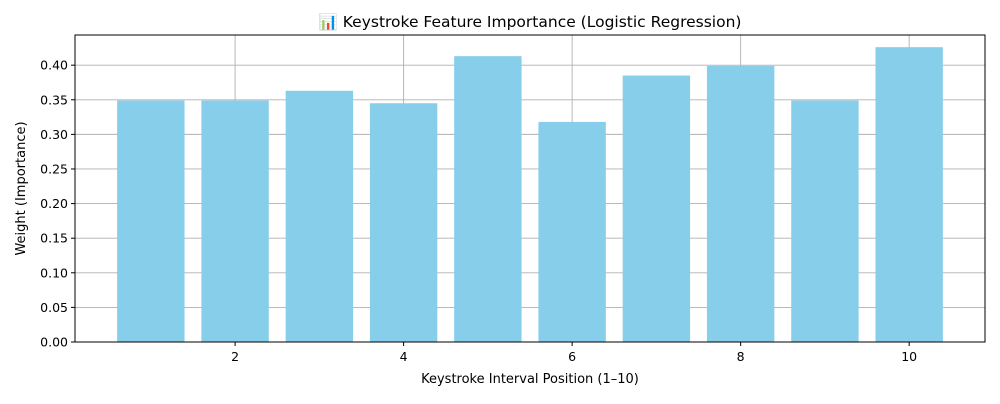 The image size is (1000, 404). What do you see at coordinates (54, 134) in the screenshot?
I see `y-tick-label: 0.30` at bounding box center [54, 134].